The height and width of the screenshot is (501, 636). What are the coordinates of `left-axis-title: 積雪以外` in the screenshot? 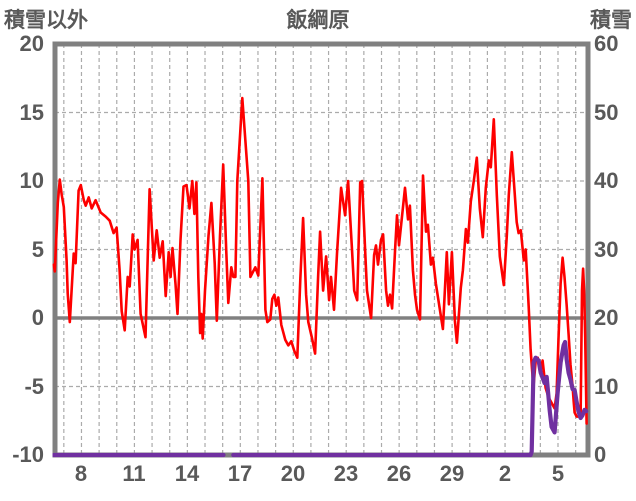 It's located at (46, 20).